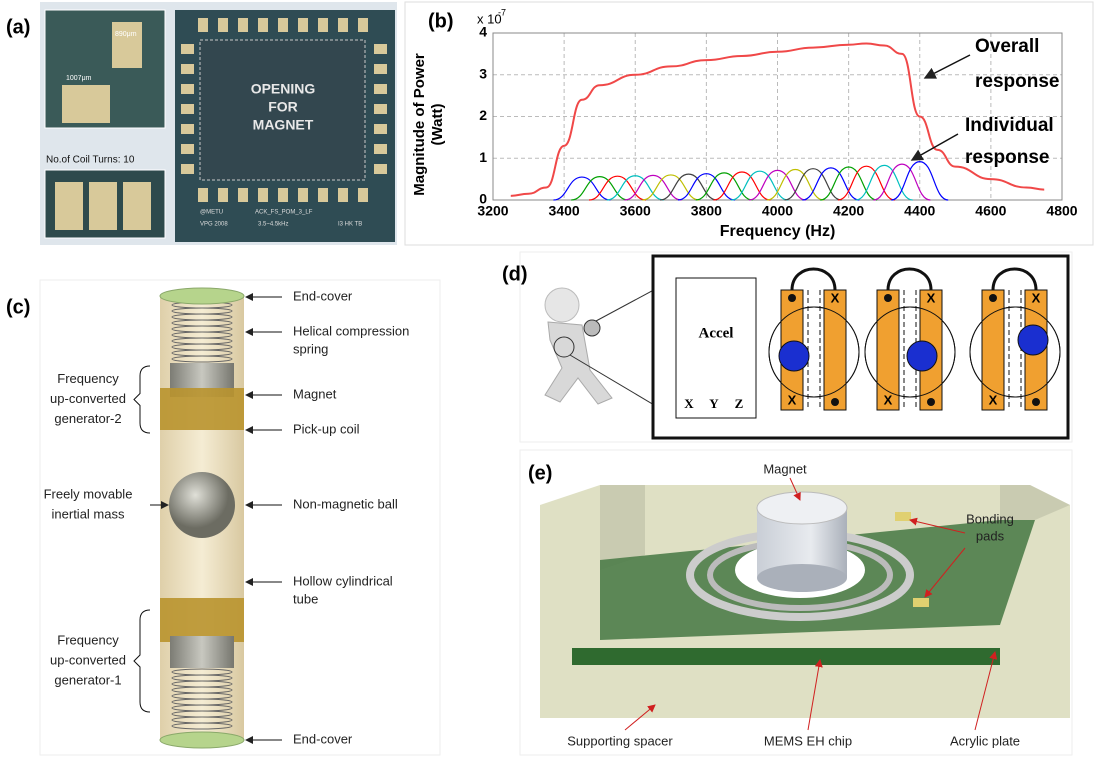 The image size is (1099, 758). I want to click on opening, so click(282, 110).